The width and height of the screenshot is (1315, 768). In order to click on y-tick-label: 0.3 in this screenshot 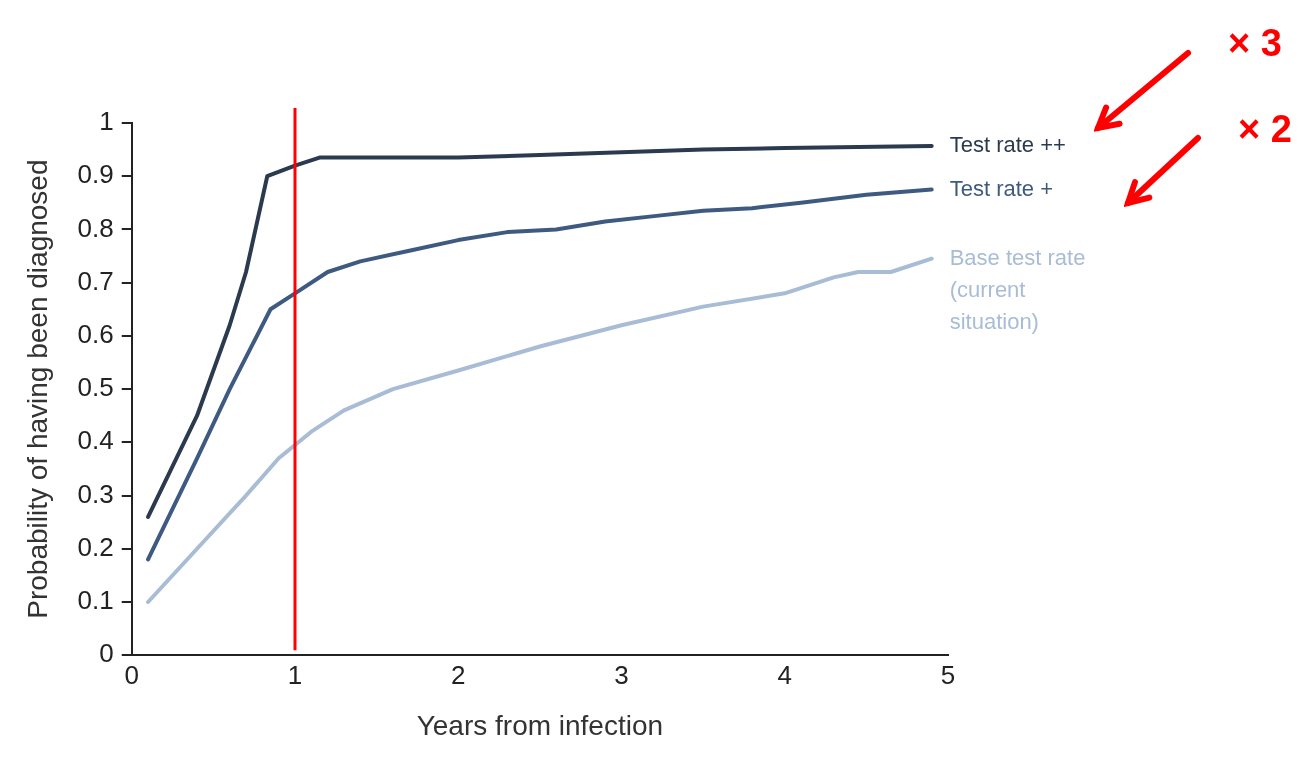, I will do `click(95, 493)`.